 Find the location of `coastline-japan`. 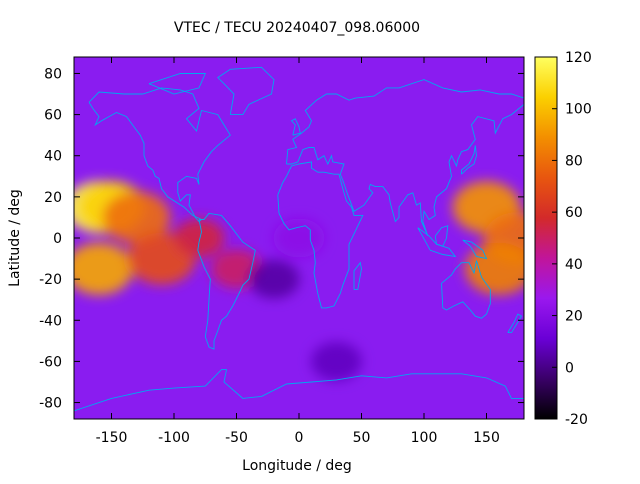

coastline-japan is located at coordinates (469, 160).